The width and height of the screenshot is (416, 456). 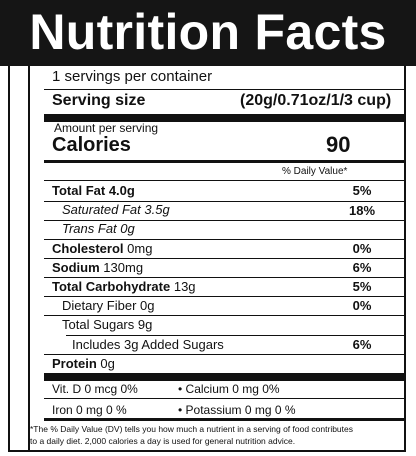 I want to click on amount-per-serving: Amount per serving, so click(x=106, y=128).